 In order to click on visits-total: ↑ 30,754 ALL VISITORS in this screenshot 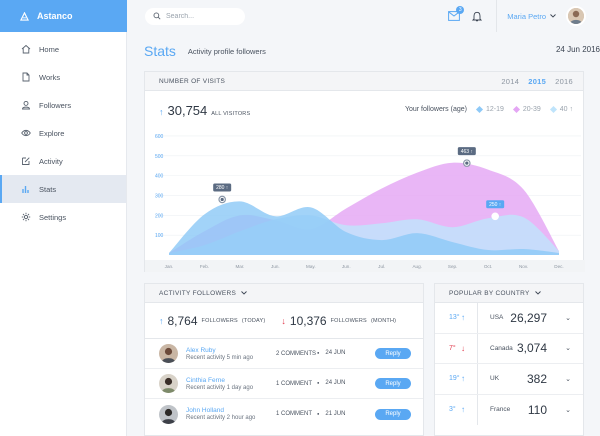, I will do `click(204, 110)`.